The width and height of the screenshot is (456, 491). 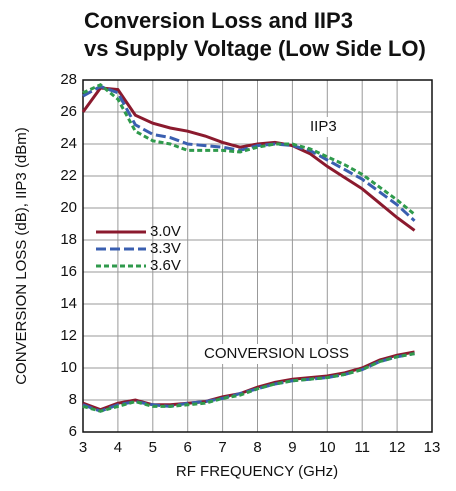 What do you see at coordinates (68, 239) in the screenshot?
I see `y-tick-label: 18` at bounding box center [68, 239].